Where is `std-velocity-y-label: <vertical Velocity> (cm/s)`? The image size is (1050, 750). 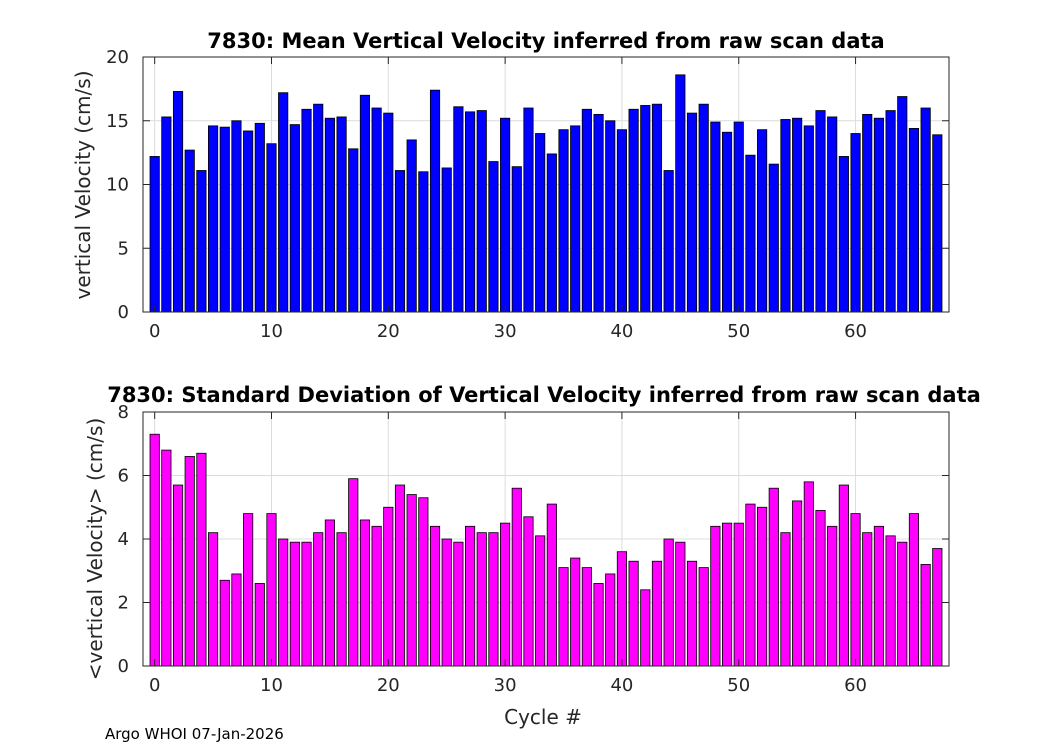 std-velocity-y-label: <vertical Velocity> (cm/s) is located at coordinates (95, 549).